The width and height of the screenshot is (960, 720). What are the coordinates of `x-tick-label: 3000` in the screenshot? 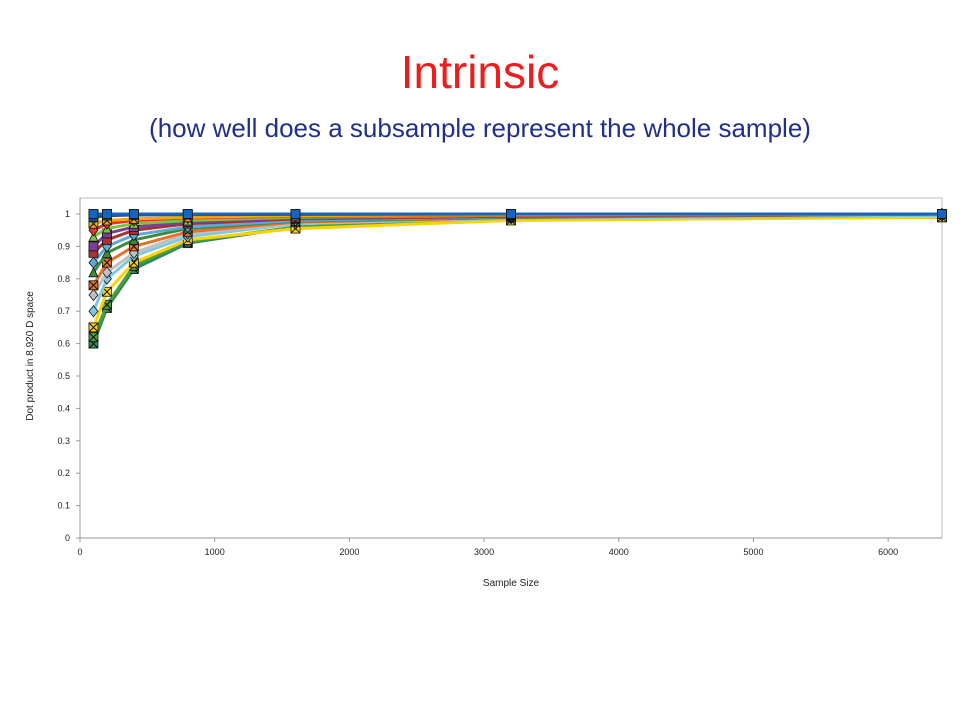 It's located at (484, 552).